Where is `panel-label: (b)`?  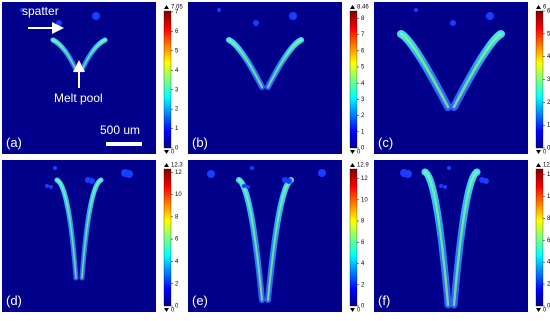 panel-label: (b) is located at coordinates (200, 142).